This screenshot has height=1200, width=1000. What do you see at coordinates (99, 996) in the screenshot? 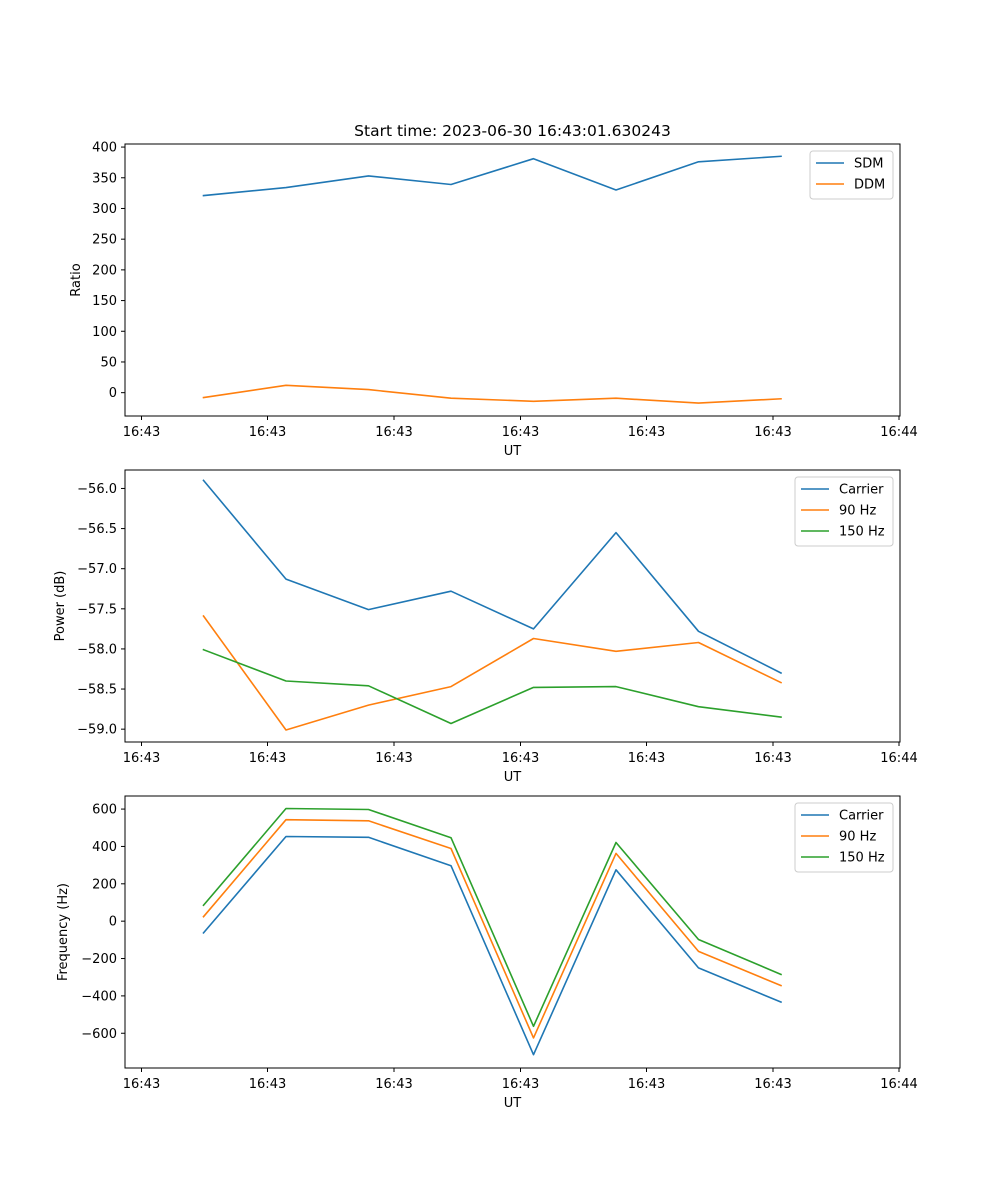
I see `y-tick-label: −400` at bounding box center [99, 996].